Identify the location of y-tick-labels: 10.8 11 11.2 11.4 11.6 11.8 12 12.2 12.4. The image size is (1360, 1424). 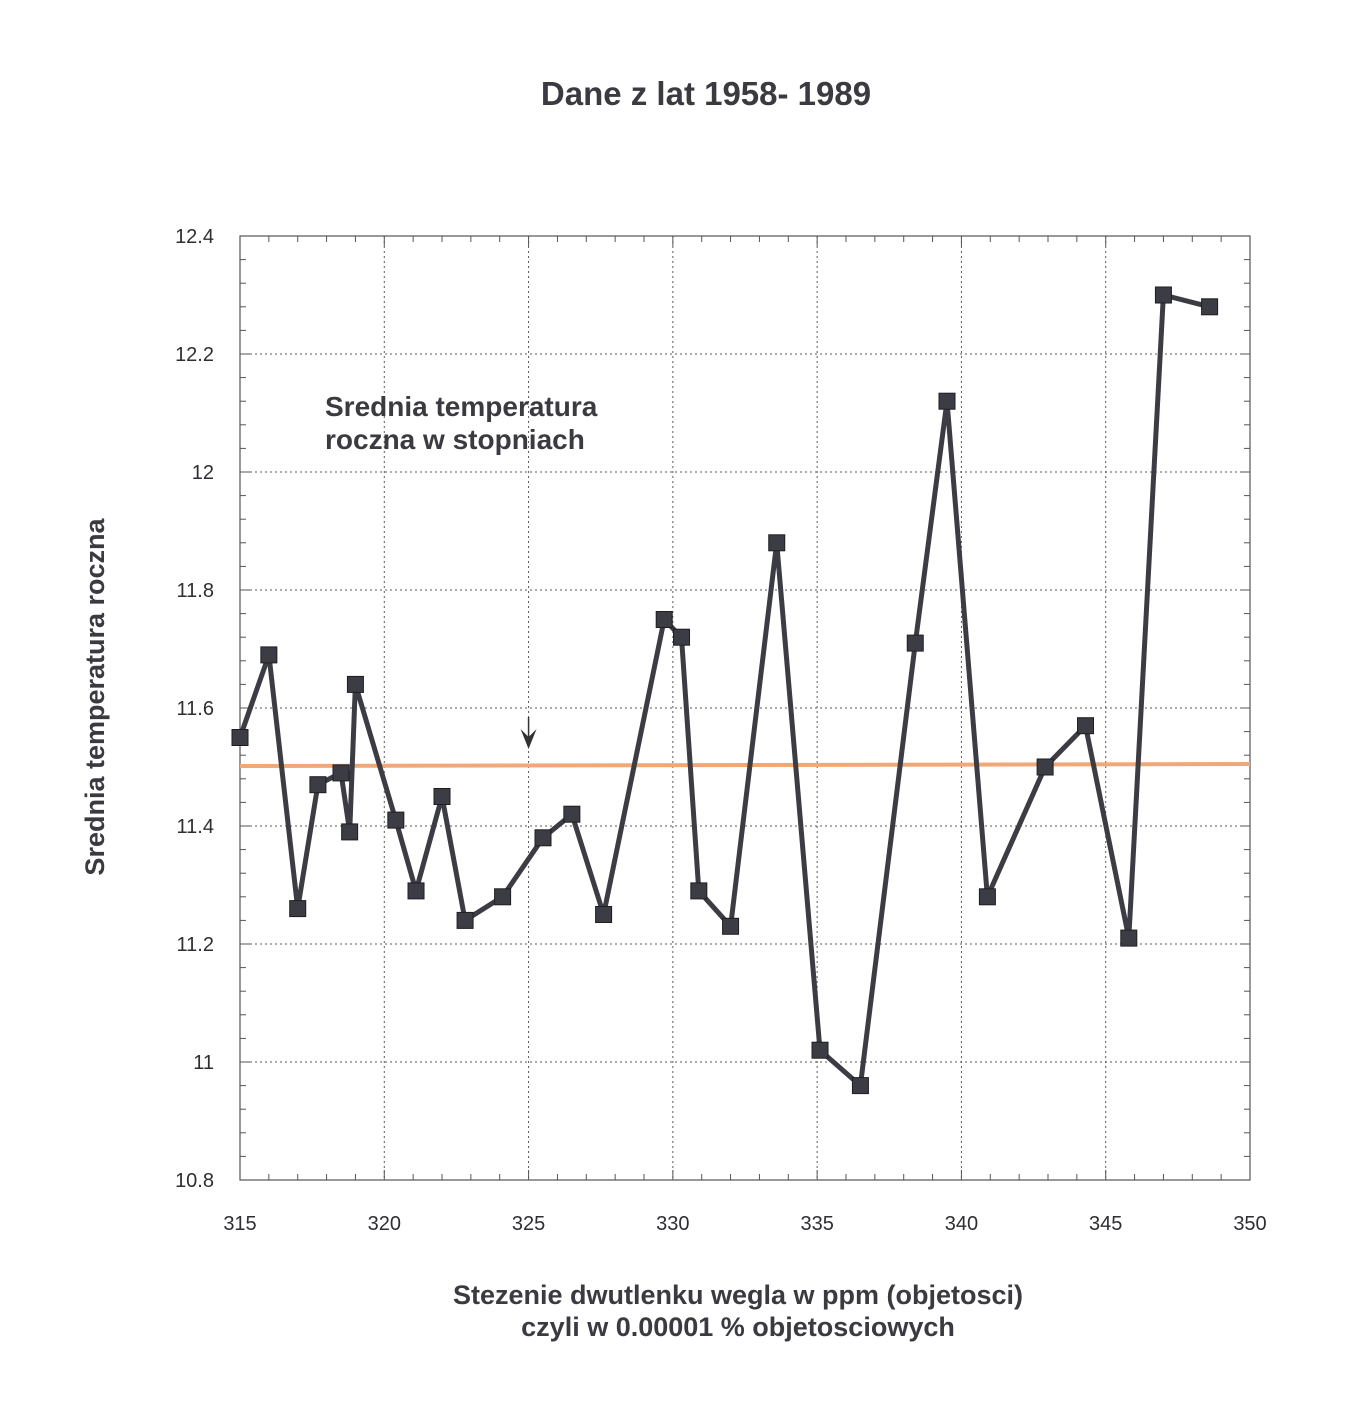
(194, 709).